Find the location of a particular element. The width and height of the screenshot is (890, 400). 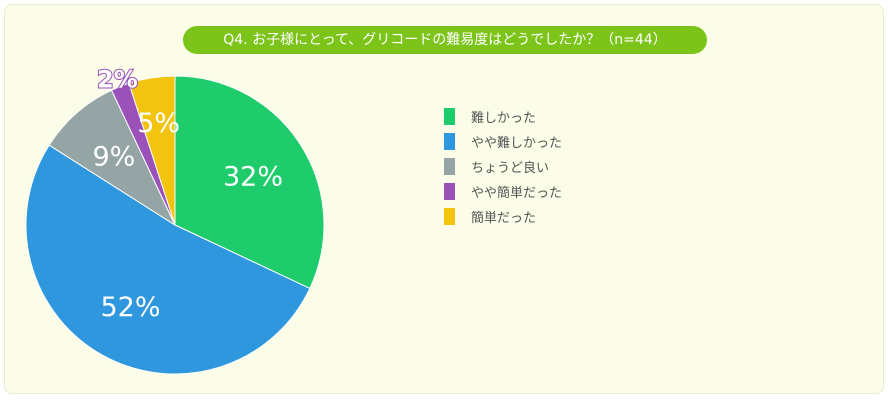

slice-value-label: 5% is located at coordinates (158, 123).